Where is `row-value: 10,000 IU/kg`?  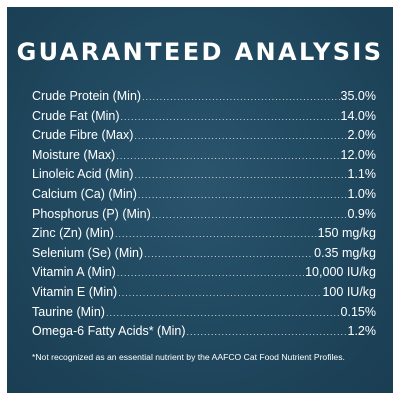
row-value: 10,000 IU/kg is located at coordinates (340, 272).